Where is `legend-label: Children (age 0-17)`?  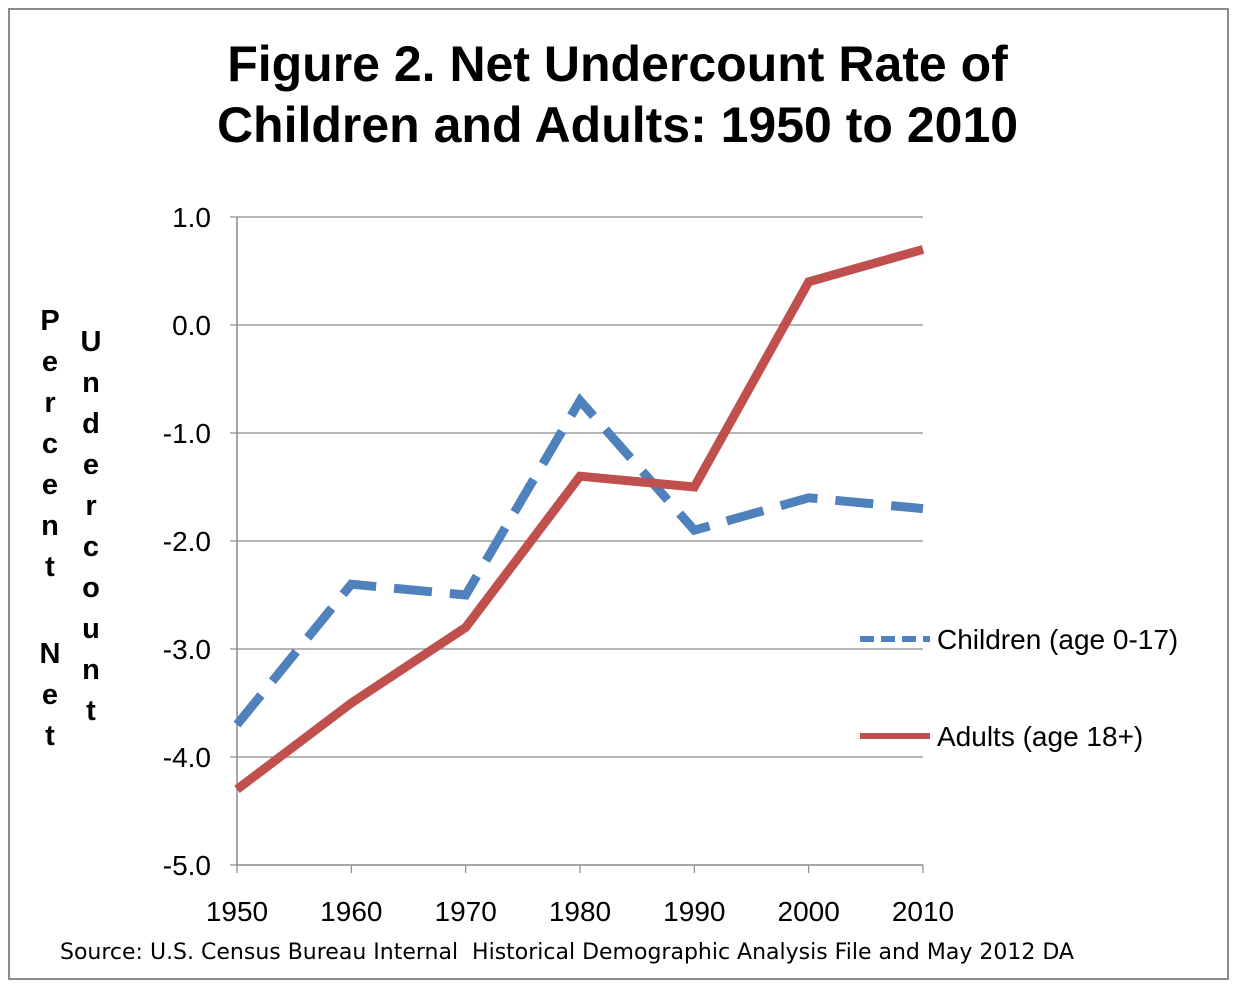
legend-label: Children (age 0-17) is located at coordinates (1057, 639).